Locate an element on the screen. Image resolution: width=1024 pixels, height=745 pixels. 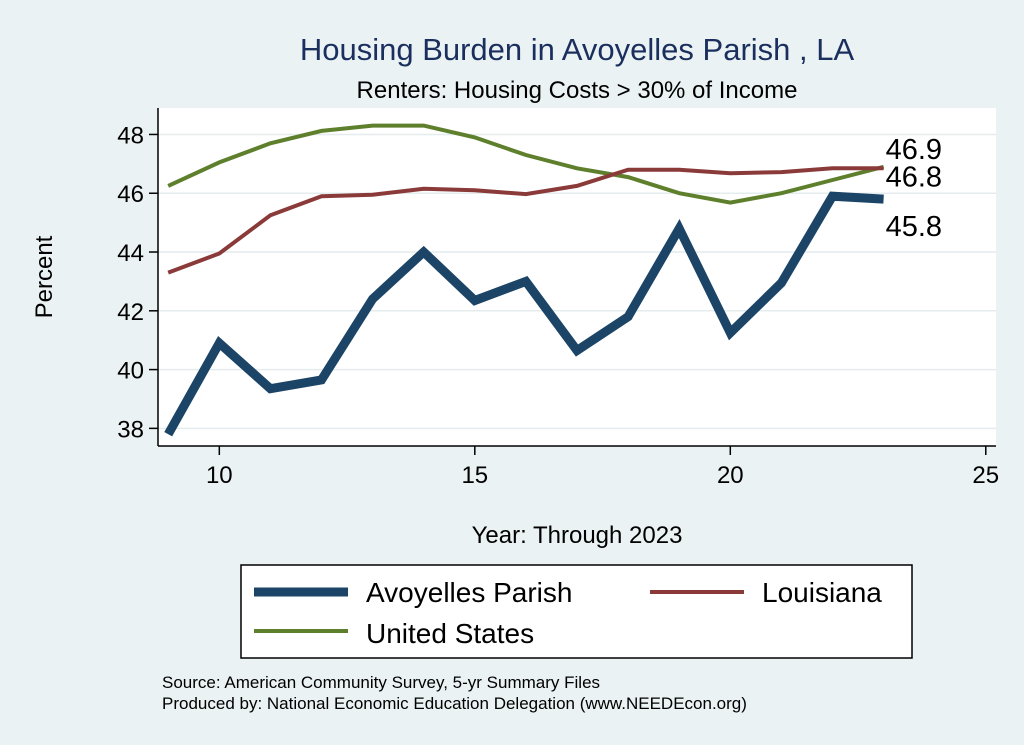
legend-label-united-states: United States is located at coordinates (450, 633).